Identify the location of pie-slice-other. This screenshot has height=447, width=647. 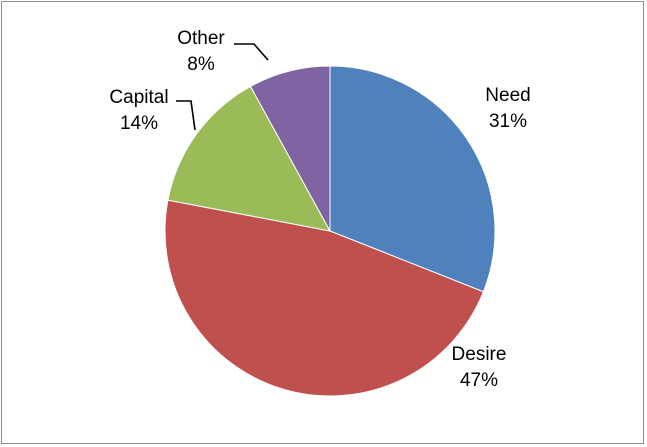
(290, 148).